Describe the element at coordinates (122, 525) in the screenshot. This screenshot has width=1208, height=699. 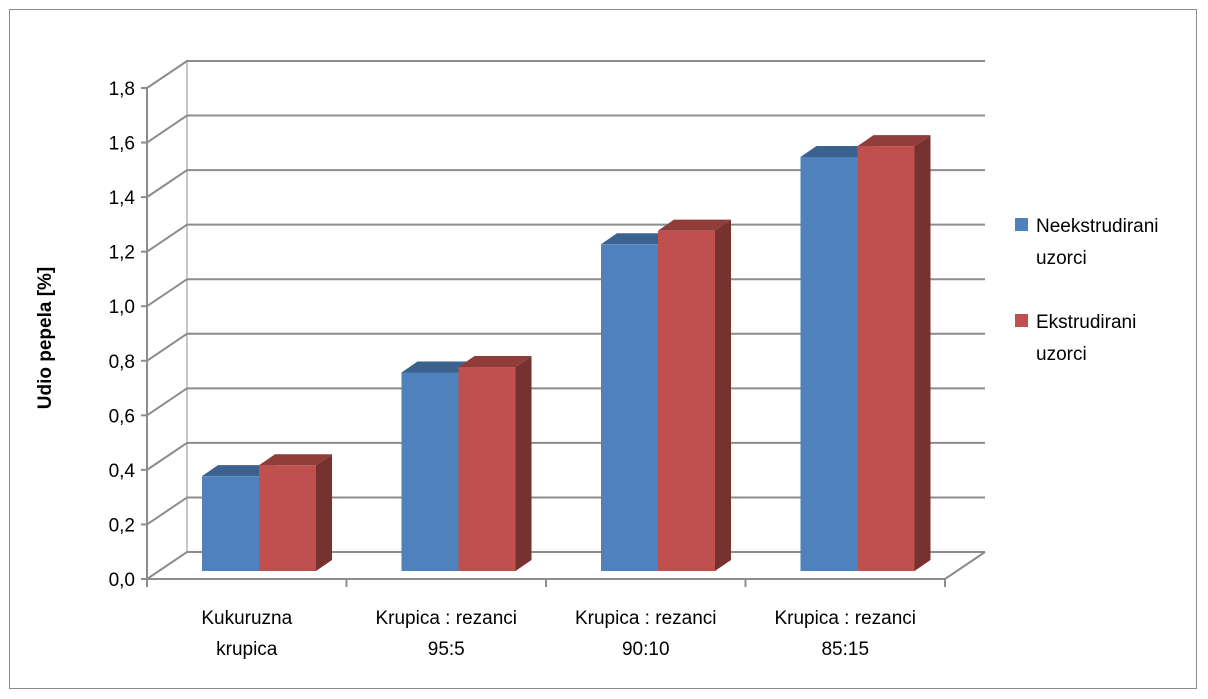
I see `y-tick-label: 0,2` at that location.